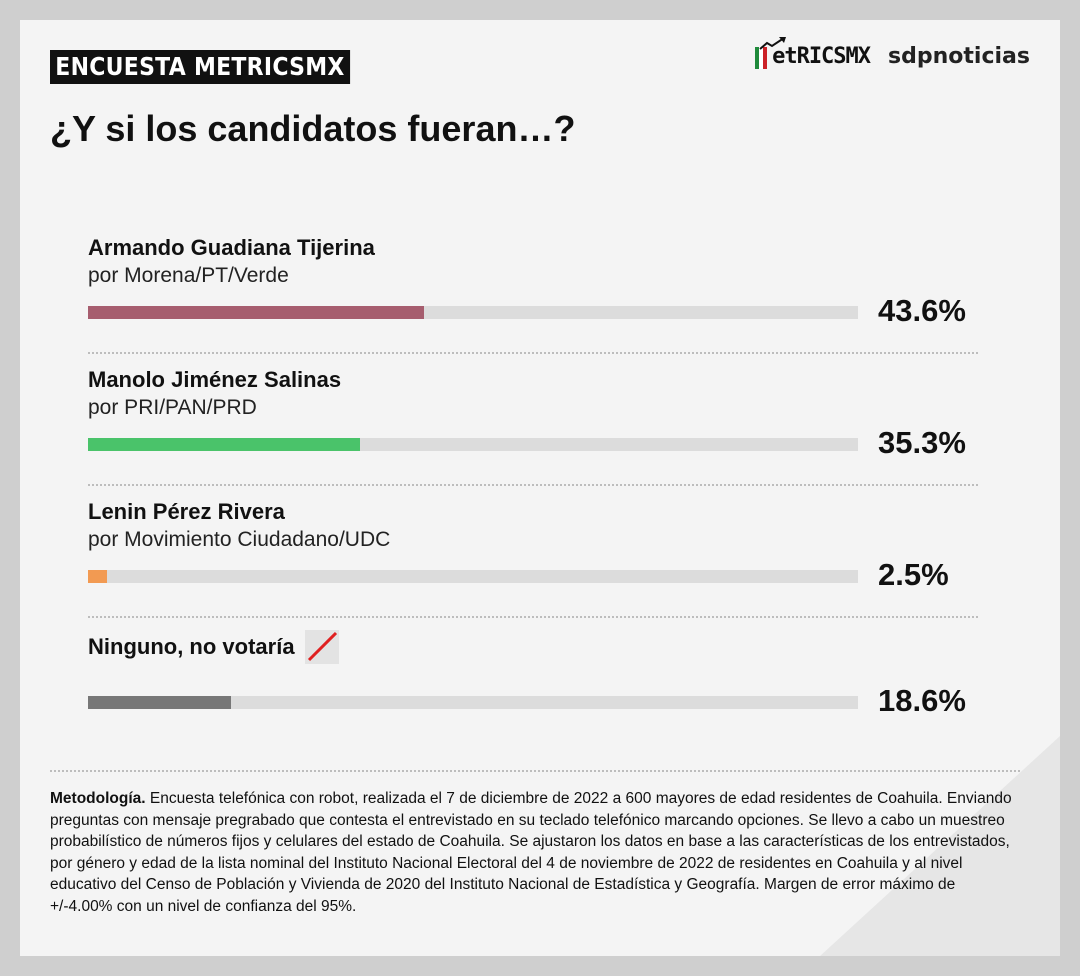 The height and width of the screenshot is (976, 1080). What do you see at coordinates (821, 56) in the screenshot?
I see `metricsmx-logo-text: etRICSMX` at bounding box center [821, 56].